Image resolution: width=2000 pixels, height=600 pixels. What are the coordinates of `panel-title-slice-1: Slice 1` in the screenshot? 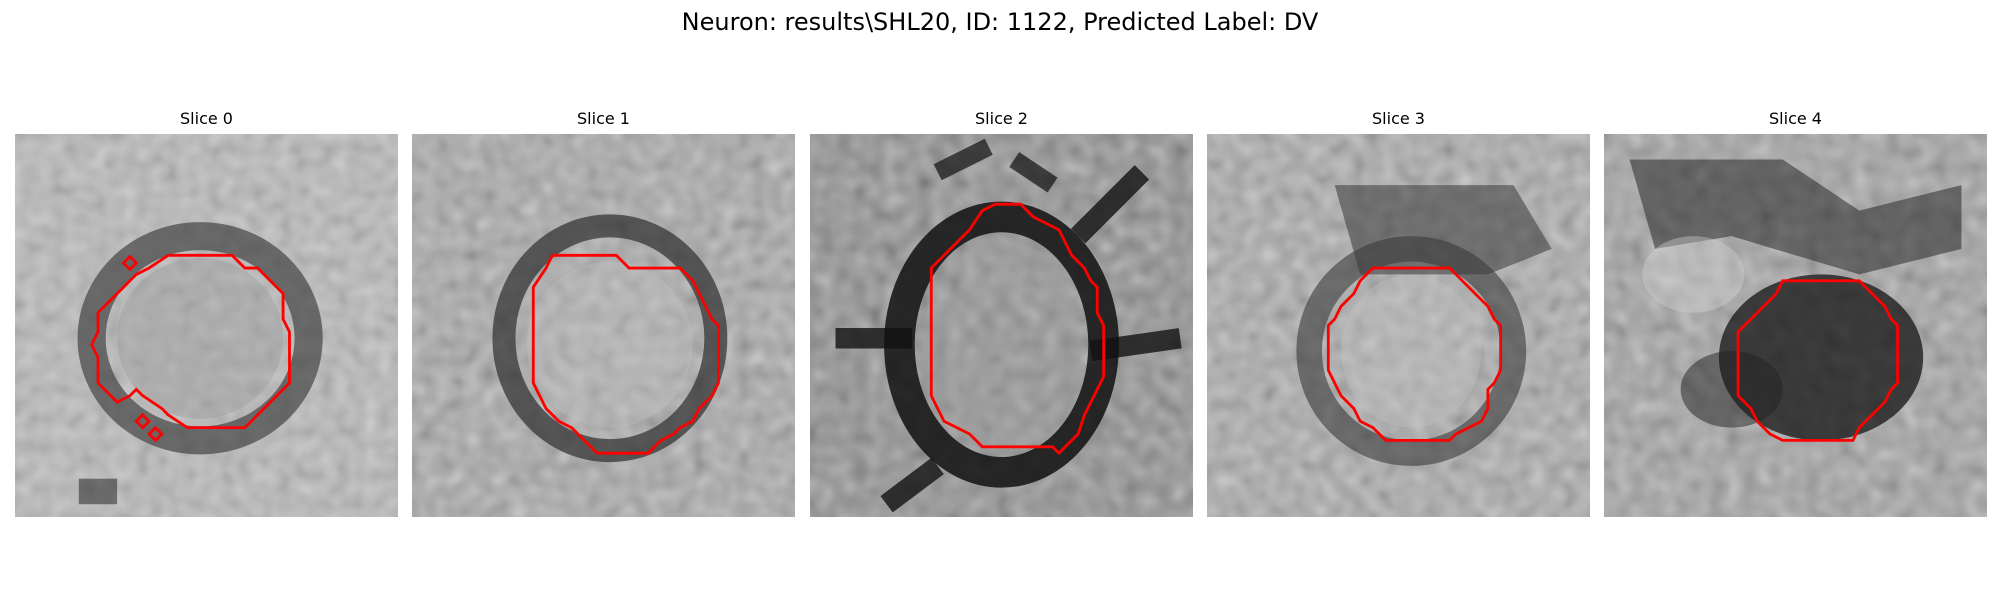 It's located at (603, 118).